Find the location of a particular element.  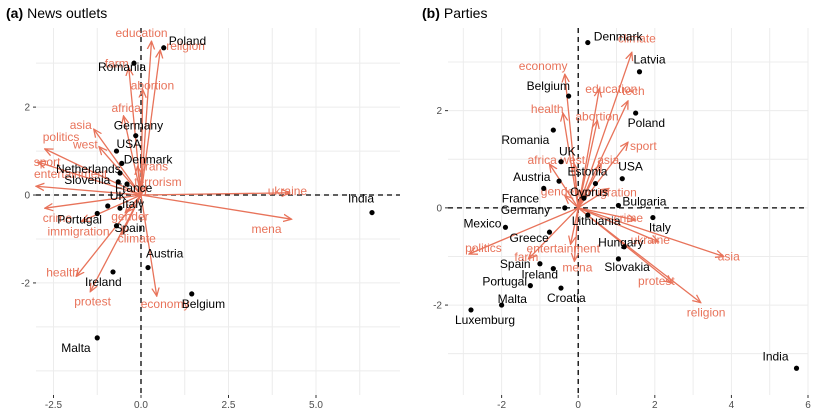

point-label-cyprus: Cyprus is located at coordinates (589, 192).